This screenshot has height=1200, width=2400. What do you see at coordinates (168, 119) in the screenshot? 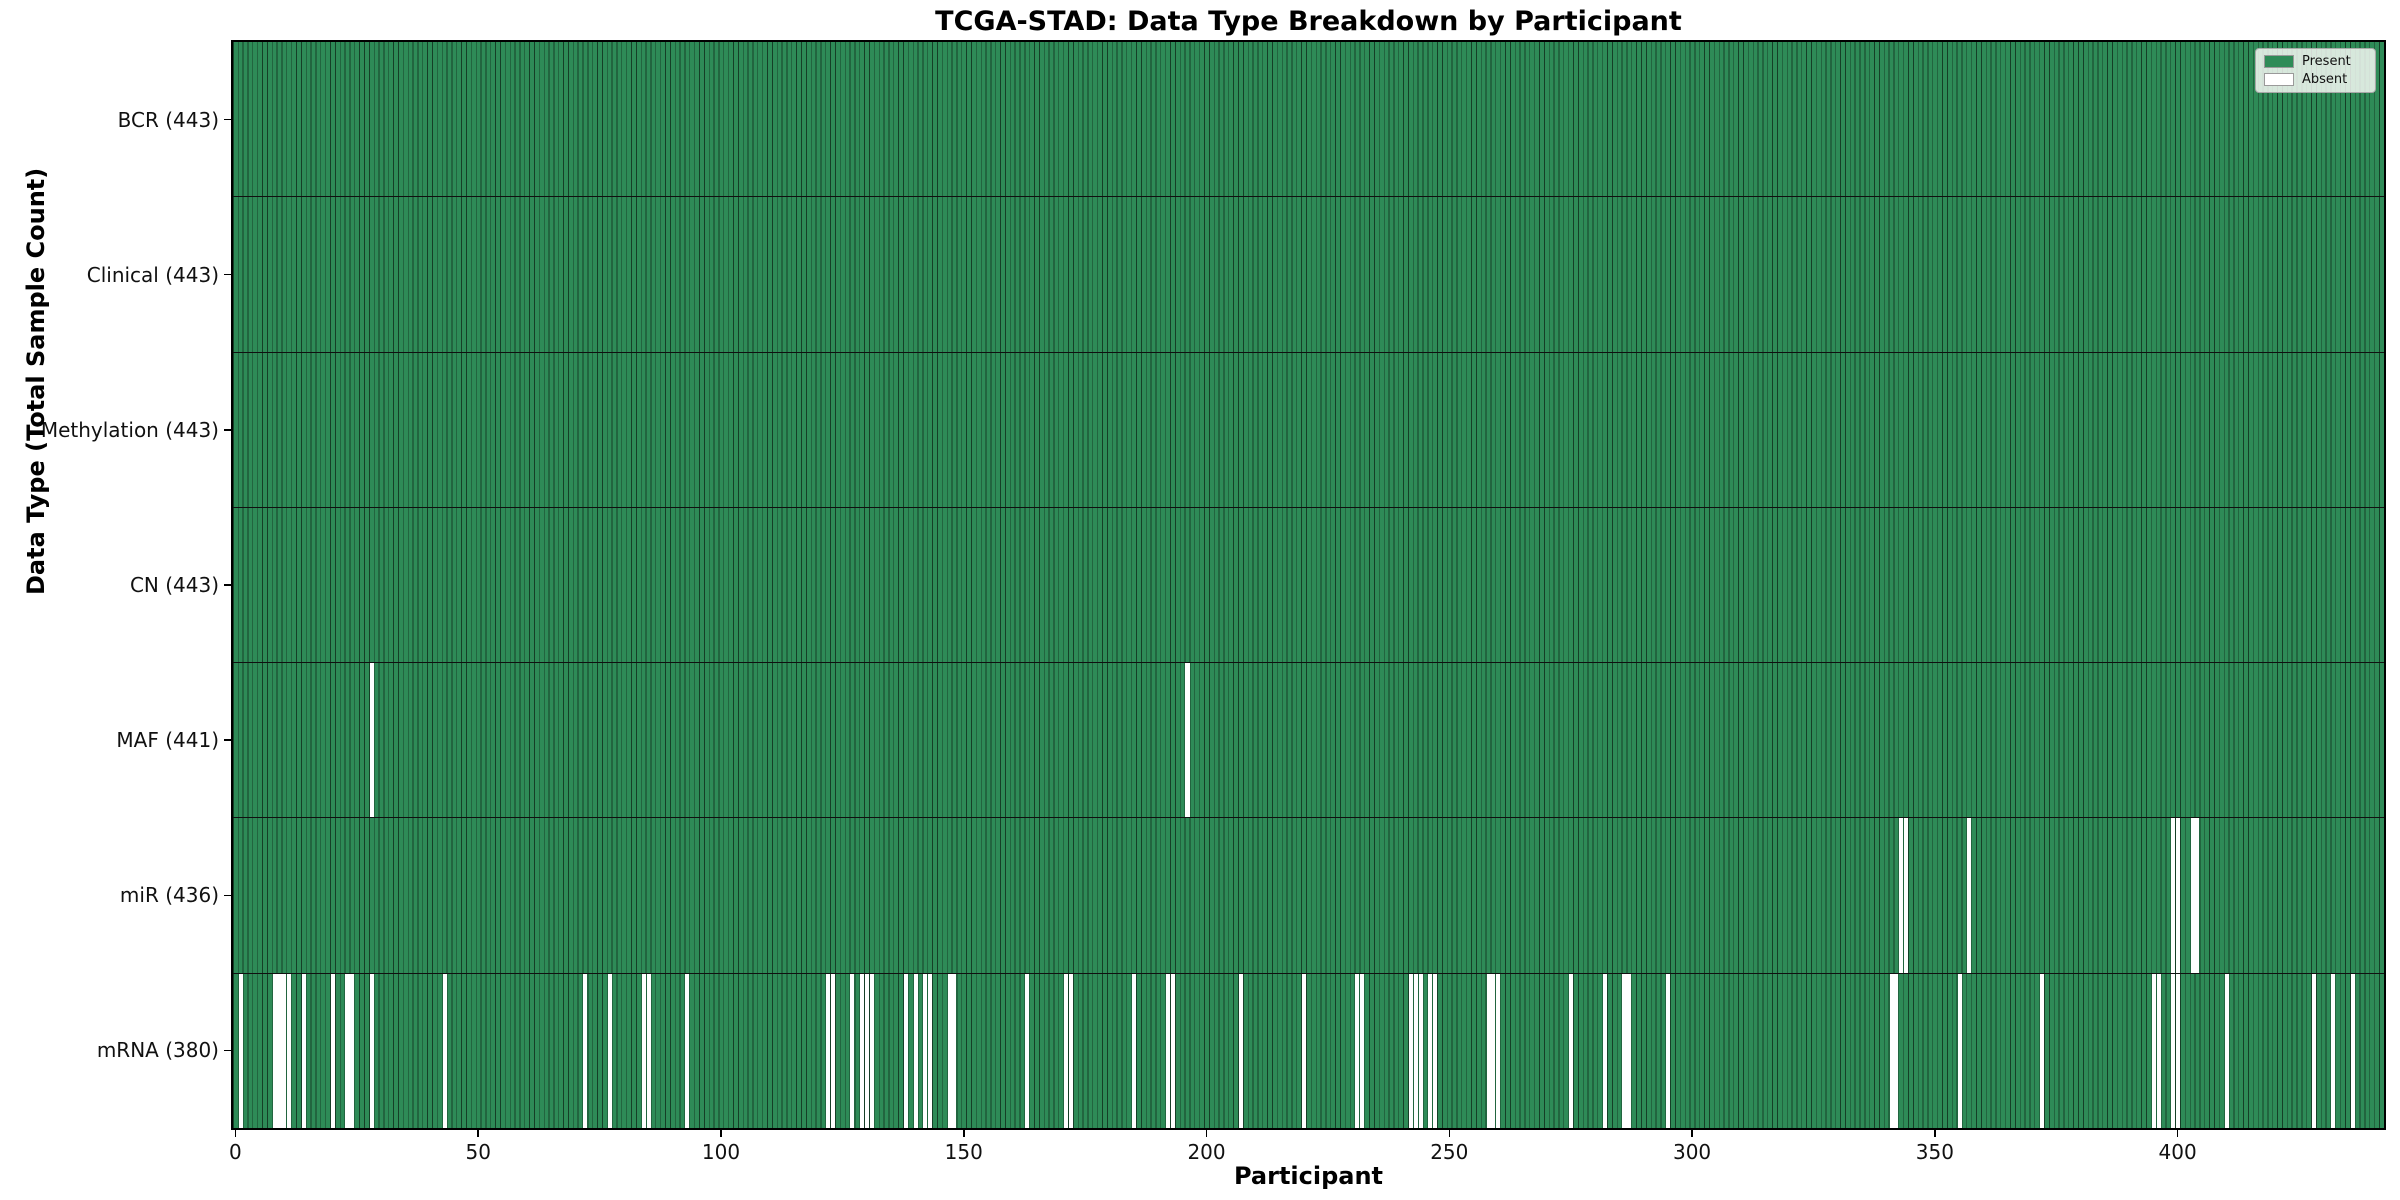
I see `y-tick-label: BCR (443)` at bounding box center [168, 119].